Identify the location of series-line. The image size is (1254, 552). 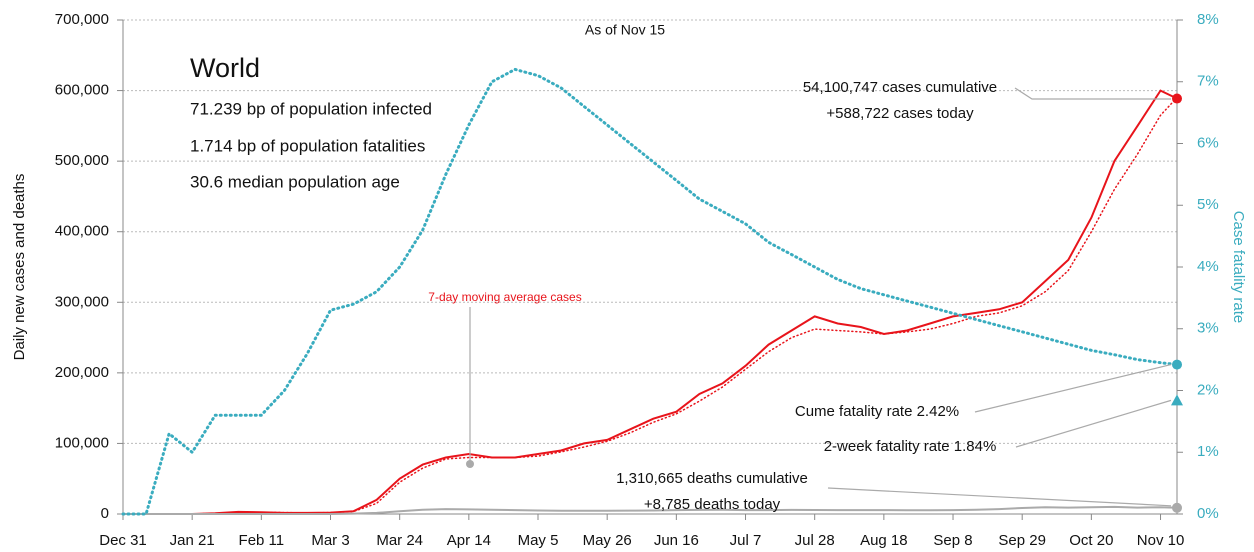
(650, 510).